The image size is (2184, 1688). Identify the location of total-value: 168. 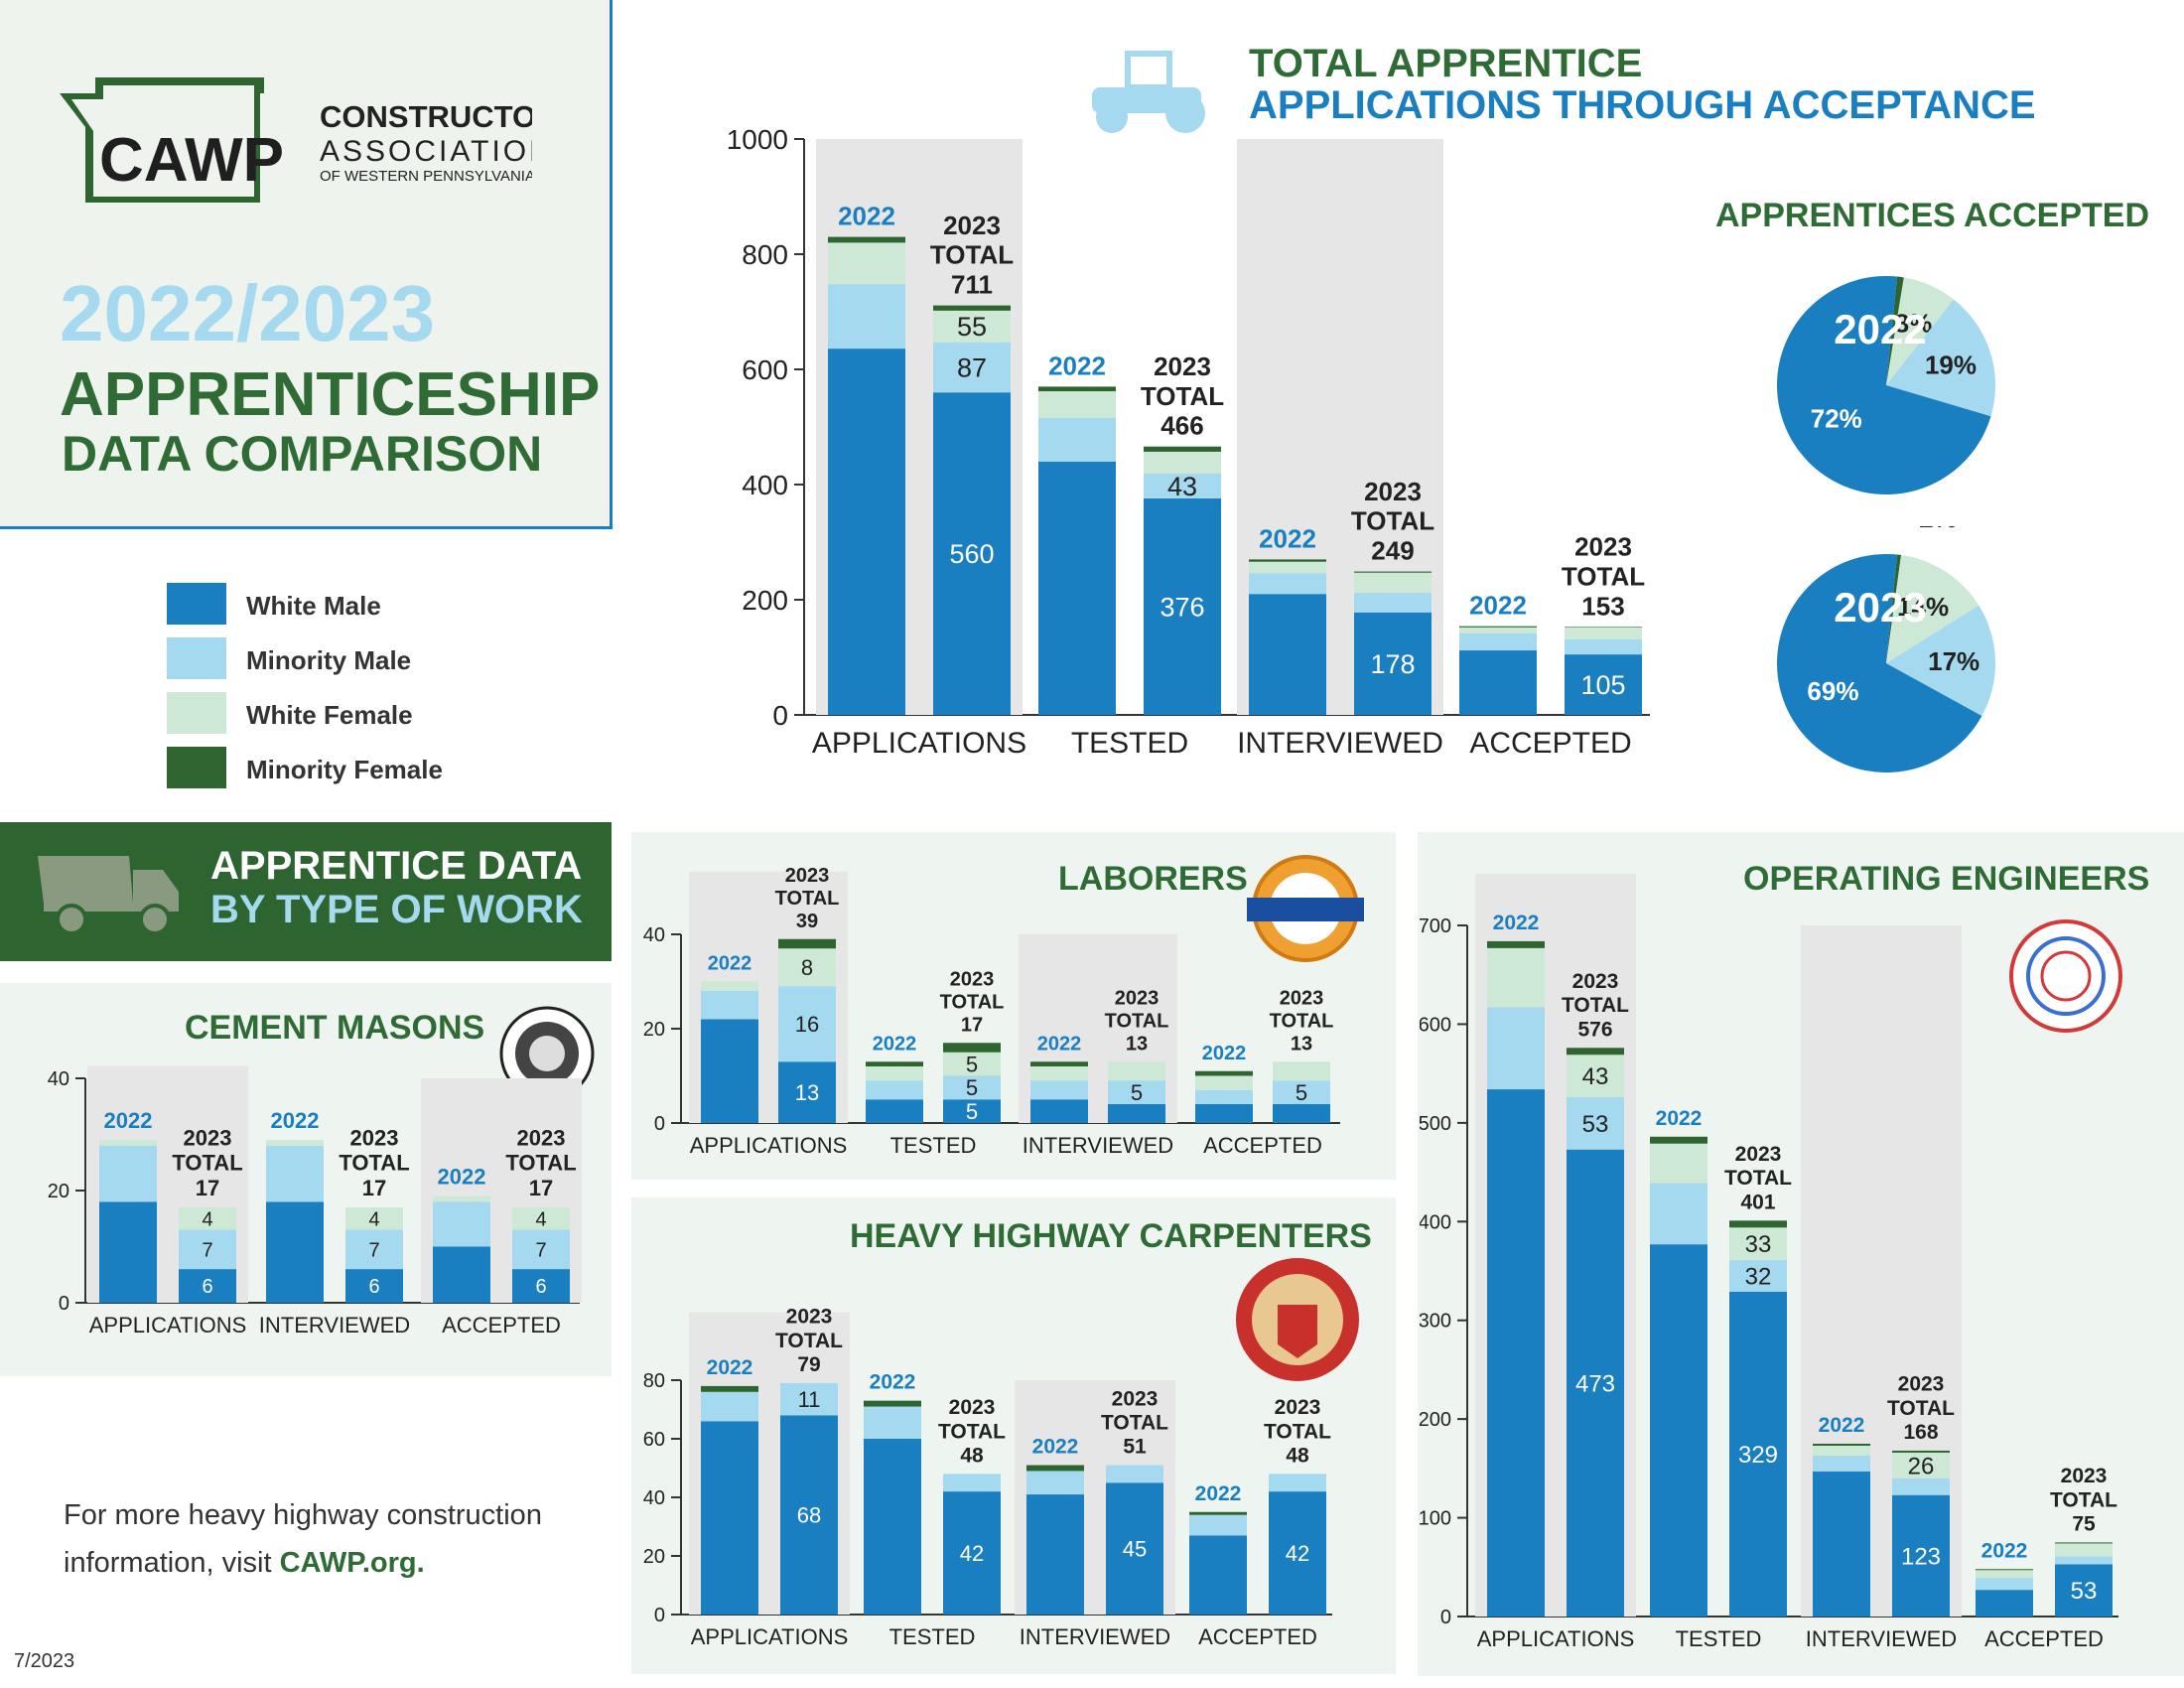
(1920, 1432).